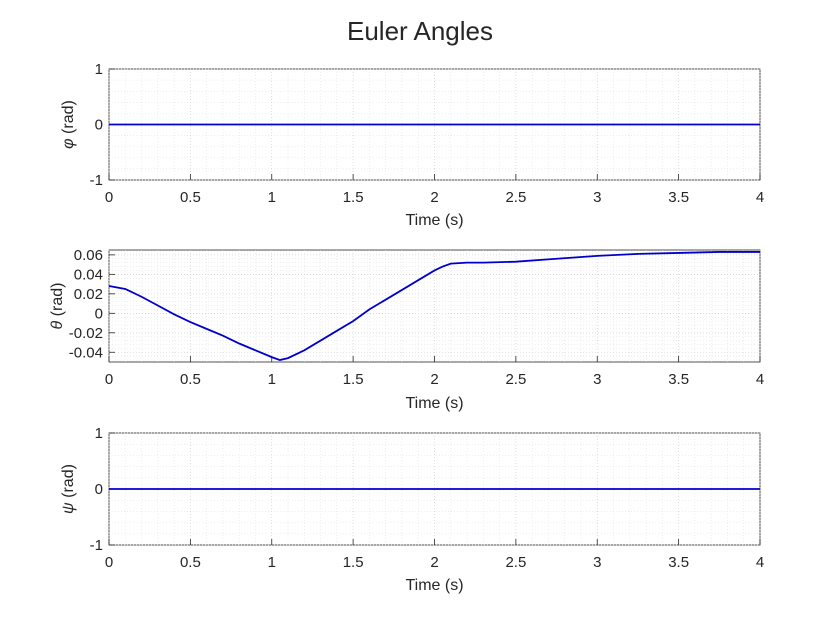  I want to click on y-tick-labels: -0.04 -0.02 0 0.02 0.04 0.06, so click(86, 304).